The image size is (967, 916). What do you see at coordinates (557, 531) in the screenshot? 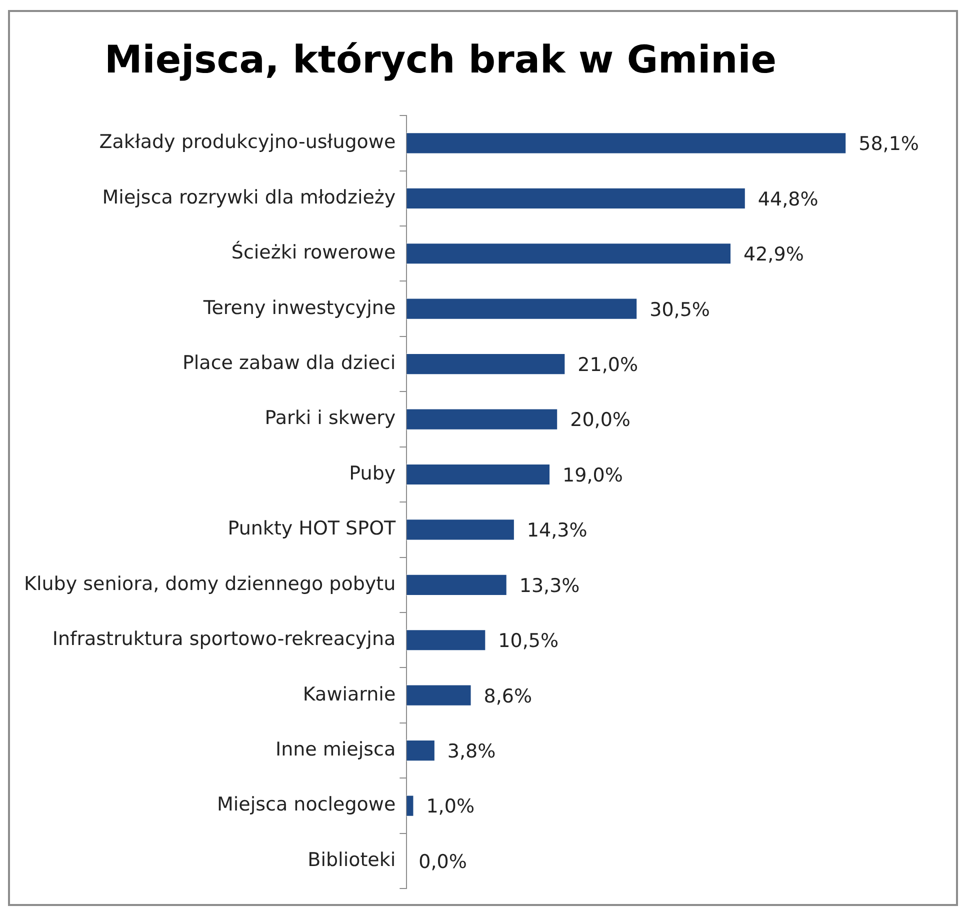
I see `data-label: 14,3%` at bounding box center [557, 531].